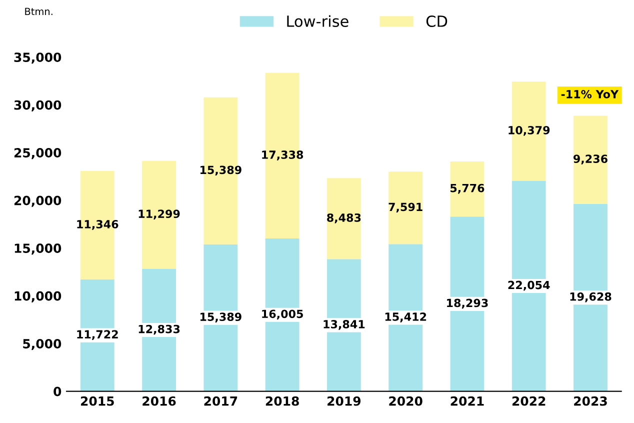 The width and height of the screenshot is (634, 423). I want to click on data-label: 22,054, so click(529, 285).